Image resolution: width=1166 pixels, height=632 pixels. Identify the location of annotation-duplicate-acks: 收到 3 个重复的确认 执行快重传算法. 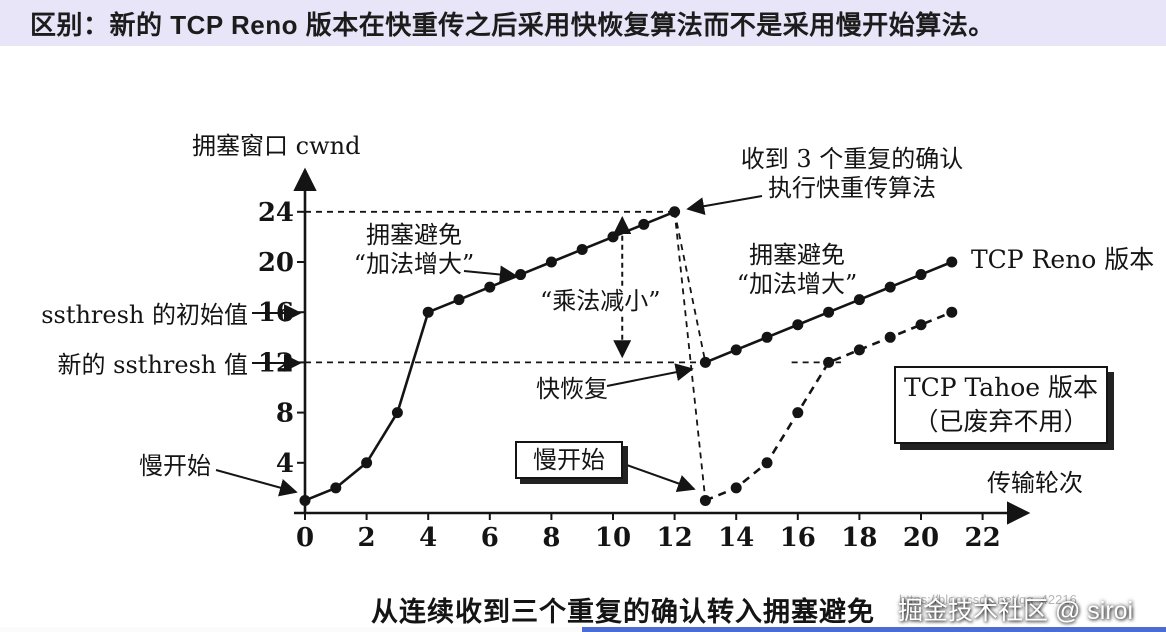
(852, 174).